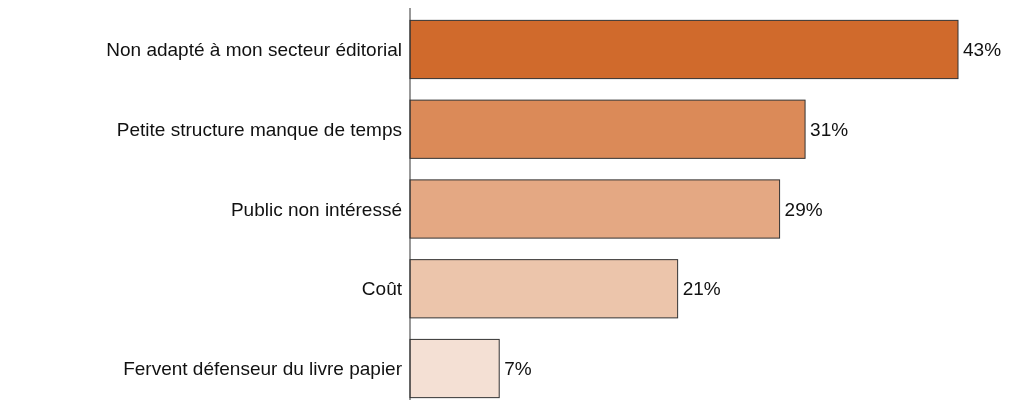  What do you see at coordinates (316, 209) in the screenshot?
I see `y-tick-label: Public non intéressé` at bounding box center [316, 209].